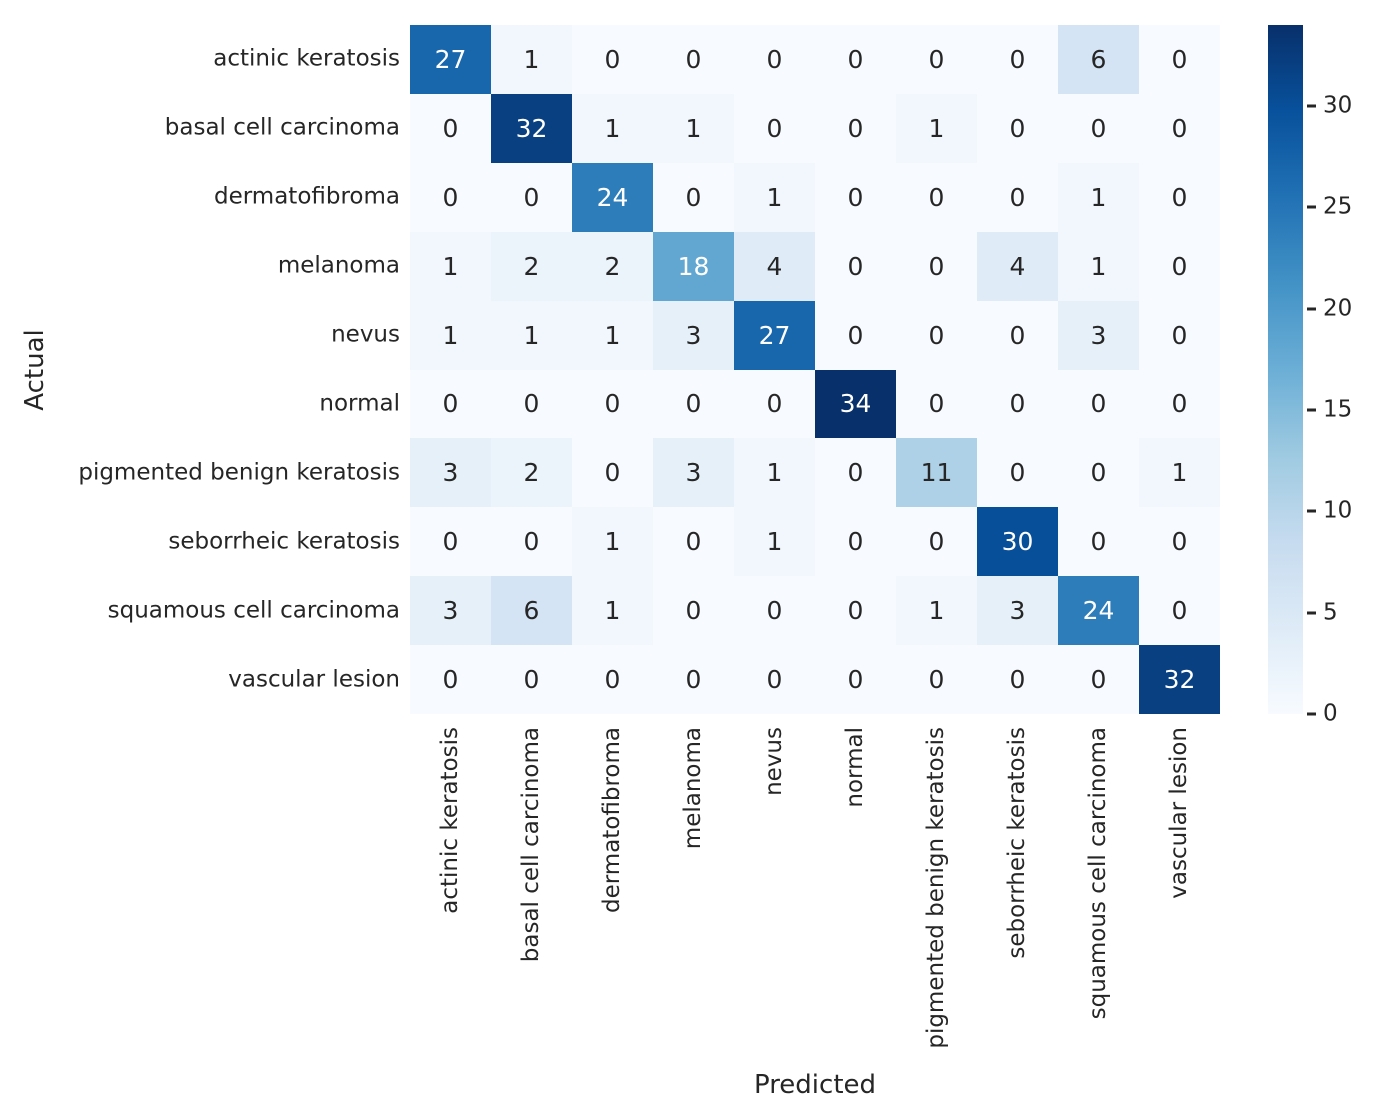  I want to click on y-axis-title: Actual, so click(35, 369).